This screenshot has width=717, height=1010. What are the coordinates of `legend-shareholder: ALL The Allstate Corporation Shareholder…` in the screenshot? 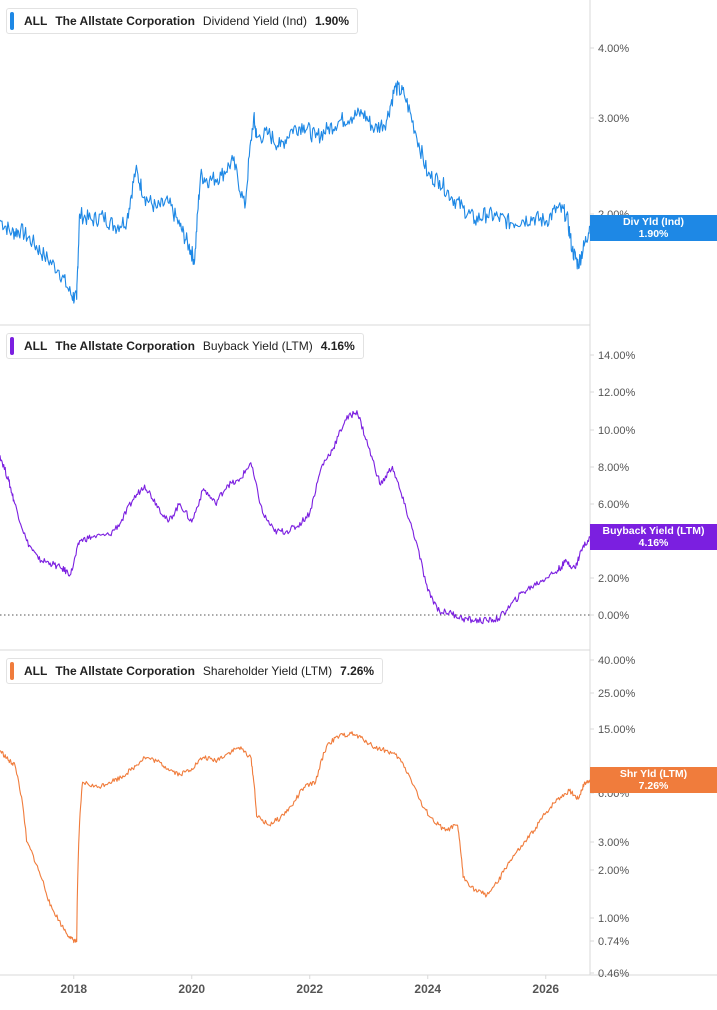 It's located at (195, 671).